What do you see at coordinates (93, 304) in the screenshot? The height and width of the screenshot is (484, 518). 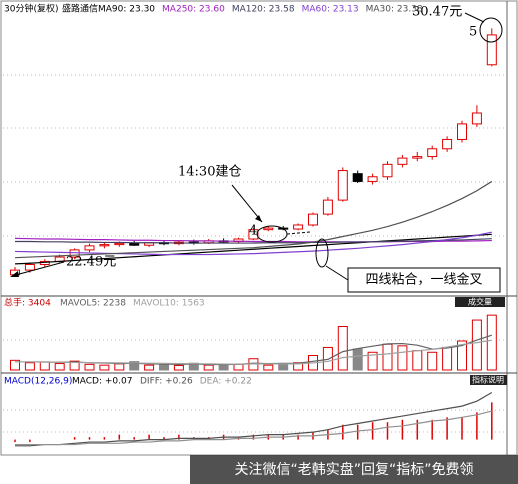 I see `legend-entry: MAVOL5: 2238` at bounding box center [93, 304].